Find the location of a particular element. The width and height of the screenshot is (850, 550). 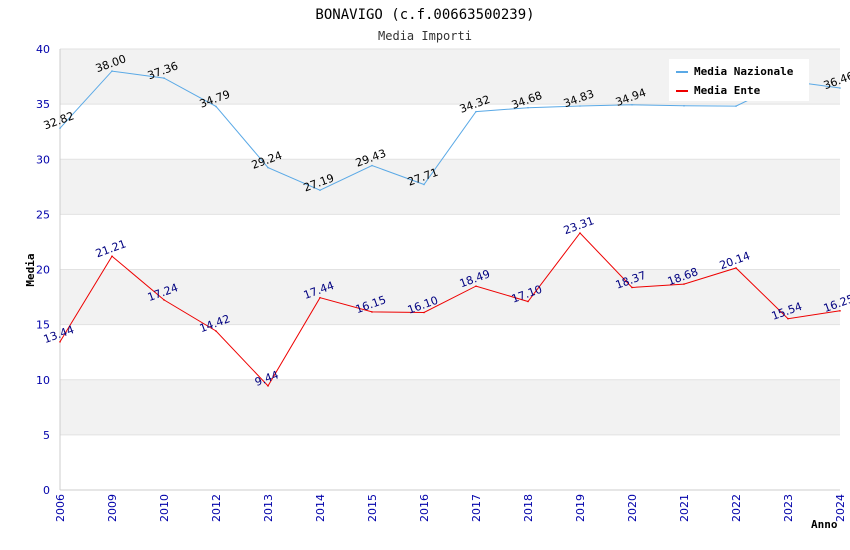

y-ticks: 0 5 10 15 20 25 30 35 40 is located at coordinates (43, 270).